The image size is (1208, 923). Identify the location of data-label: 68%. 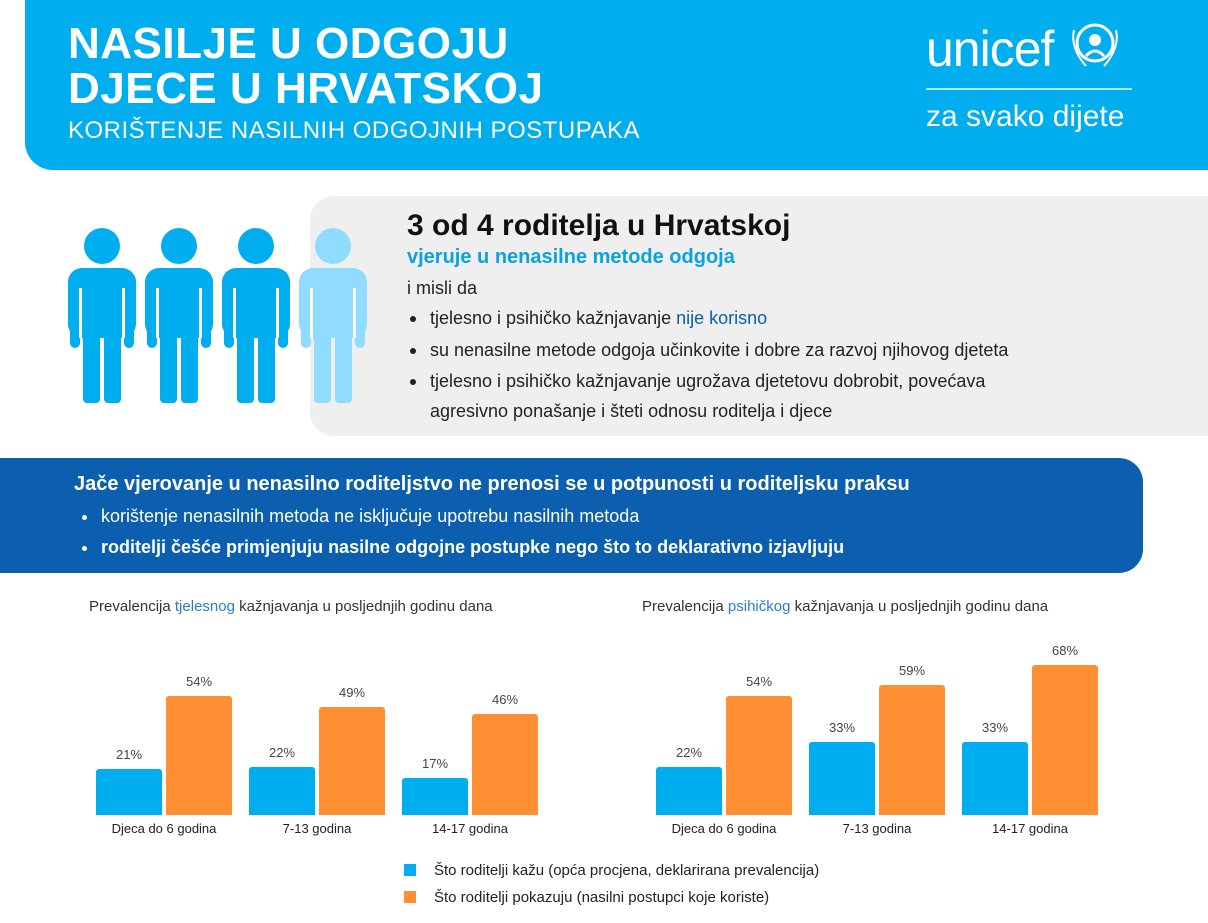
(1065, 651).